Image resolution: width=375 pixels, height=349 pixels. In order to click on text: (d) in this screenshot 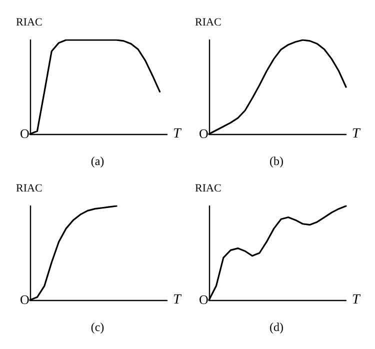, I will do `click(277, 327)`.